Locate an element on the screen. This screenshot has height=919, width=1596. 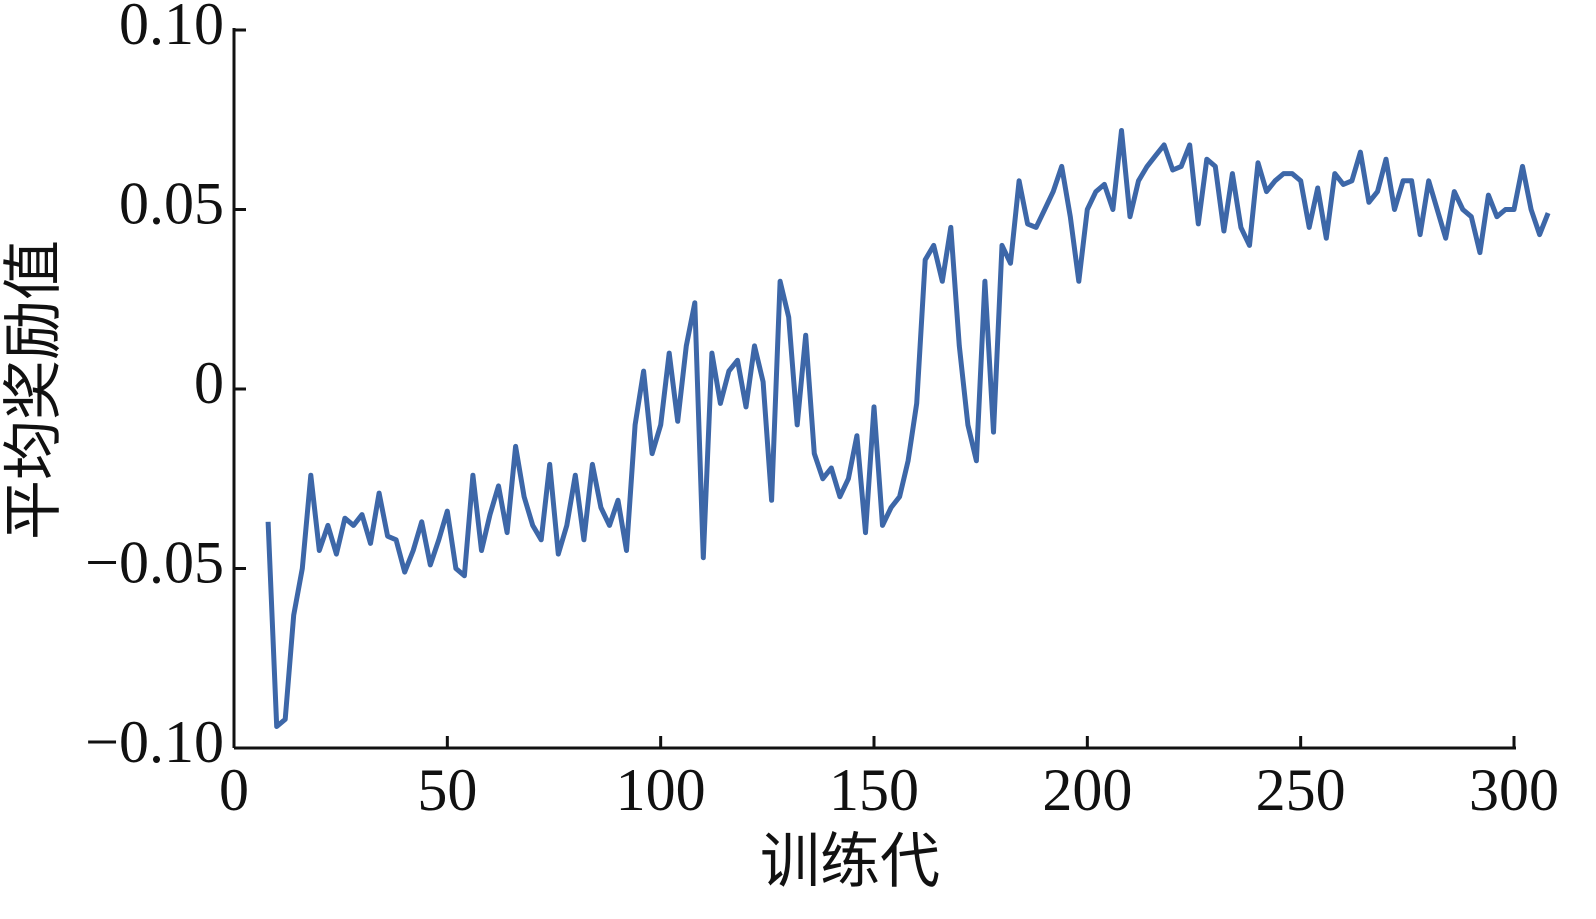
y-tick-label: 0 is located at coordinates (209, 383).